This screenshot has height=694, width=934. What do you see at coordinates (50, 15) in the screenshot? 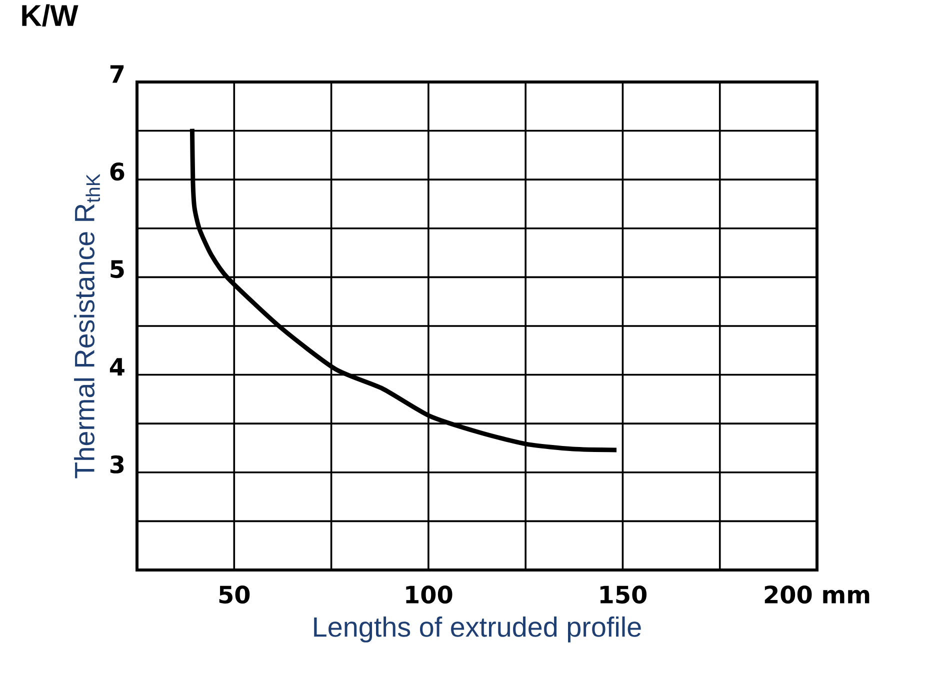
I see `text: K/W` at bounding box center [50, 15].